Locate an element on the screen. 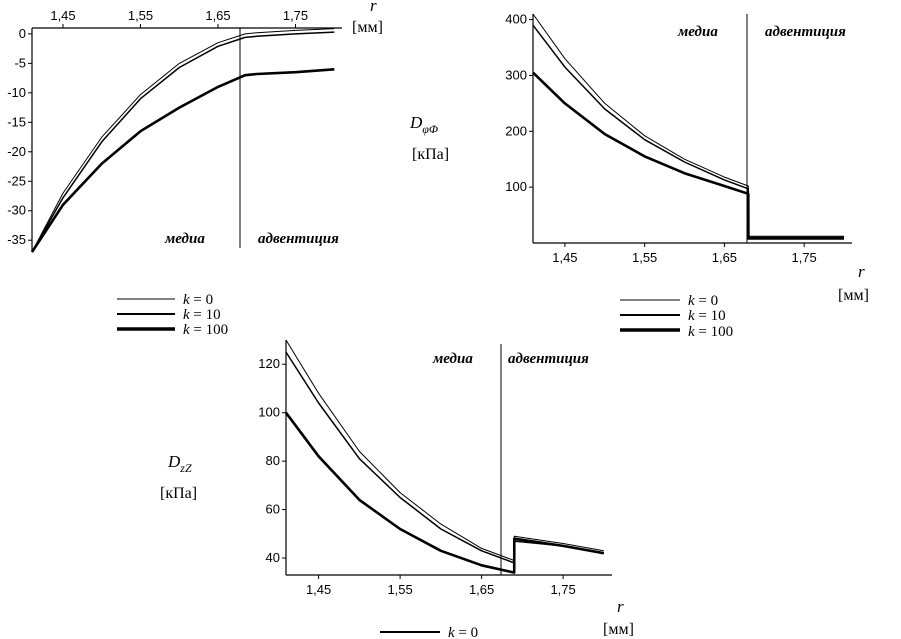 The width and height of the screenshot is (901, 639). chart3-xtick-label: 1,65 is located at coordinates (481, 589).